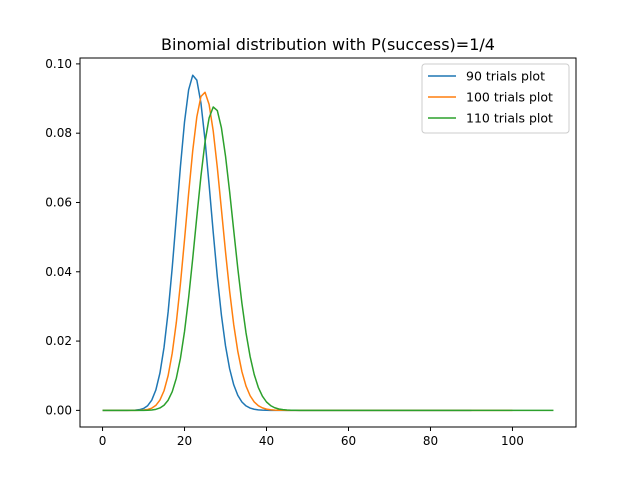 The width and height of the screenshot is (640, 480). Describe the element at coordinates (509, 118) in the screenshot. I see `legend-label: 110 trials plot` at that location.